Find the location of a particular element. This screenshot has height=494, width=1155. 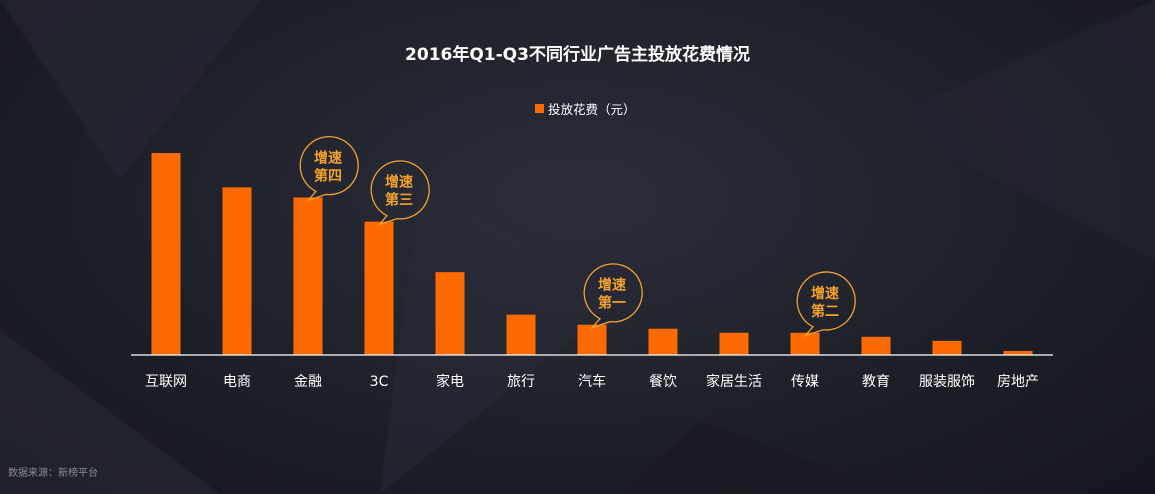

legend: 投放花费（元） is located at coordinates (585, 108).